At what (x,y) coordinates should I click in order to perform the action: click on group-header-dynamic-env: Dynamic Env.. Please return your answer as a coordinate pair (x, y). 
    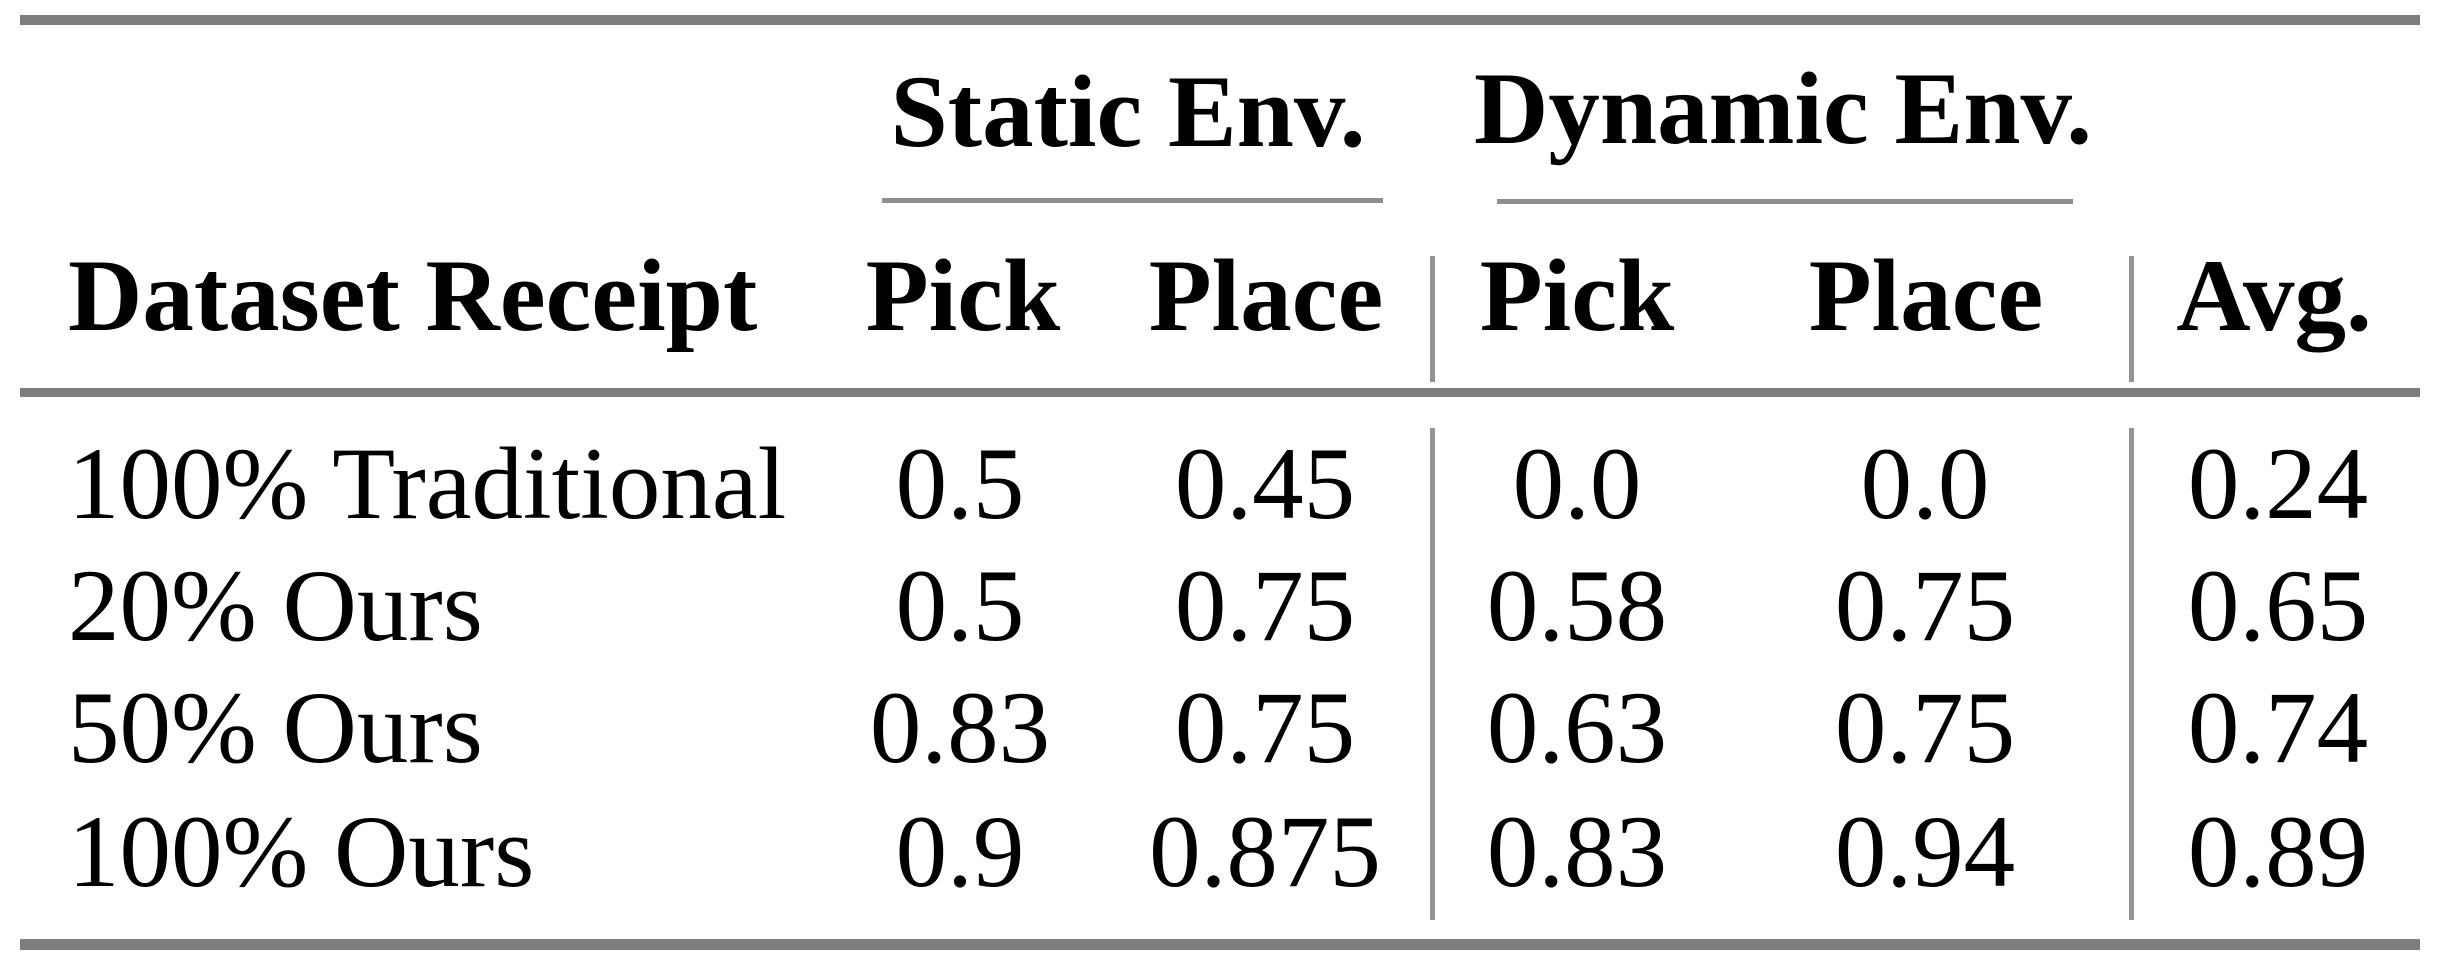
    Looking at the image, I should click on (1783, 109).